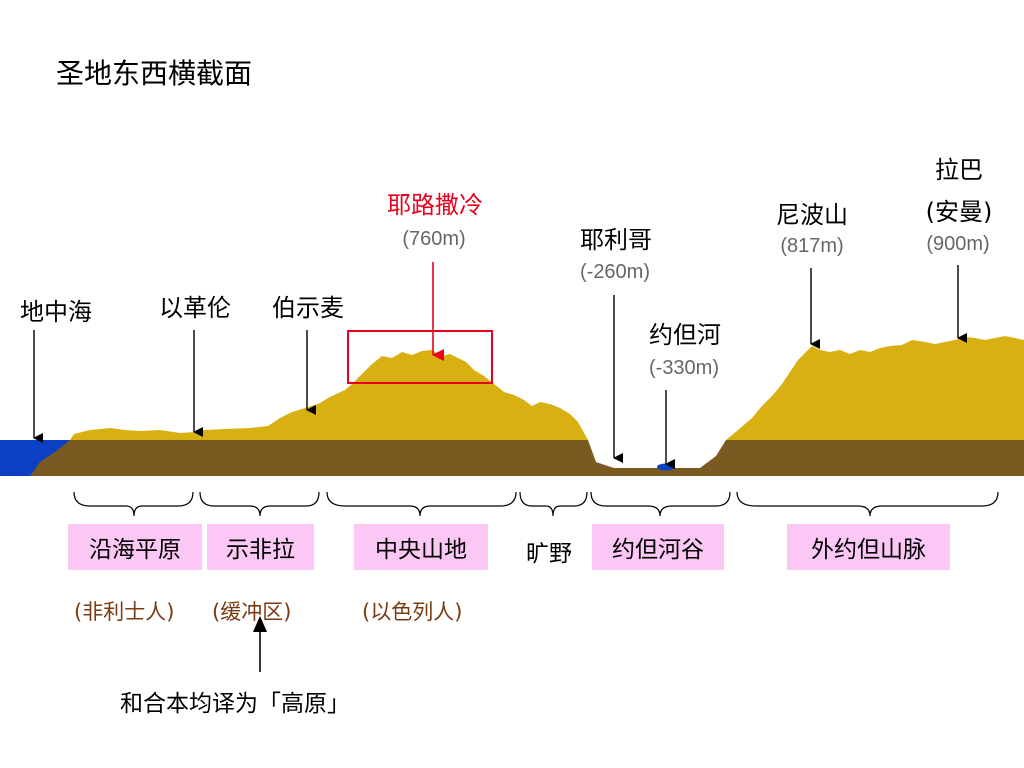  I want to click on jerusalem-elevation: (760m), so click(434, 239).